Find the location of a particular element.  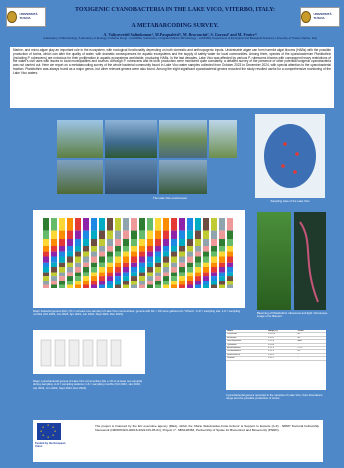

table-cell: Snowella is located at coordinates (231, 358).